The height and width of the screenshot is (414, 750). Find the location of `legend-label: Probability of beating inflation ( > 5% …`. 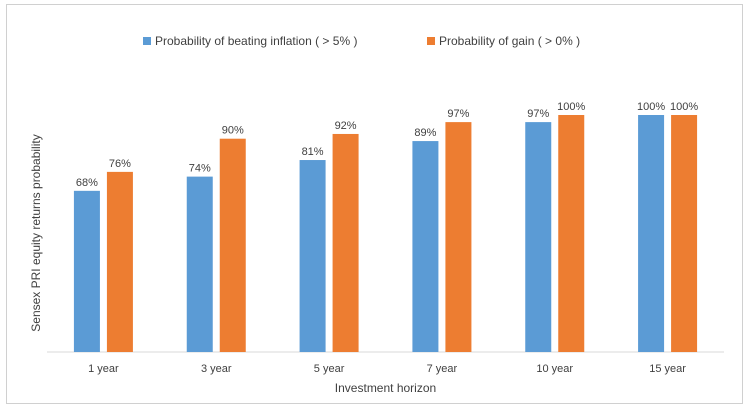

legend-label: Probability of beating inflation ( > 5% … is located at coordinates (256, 41).